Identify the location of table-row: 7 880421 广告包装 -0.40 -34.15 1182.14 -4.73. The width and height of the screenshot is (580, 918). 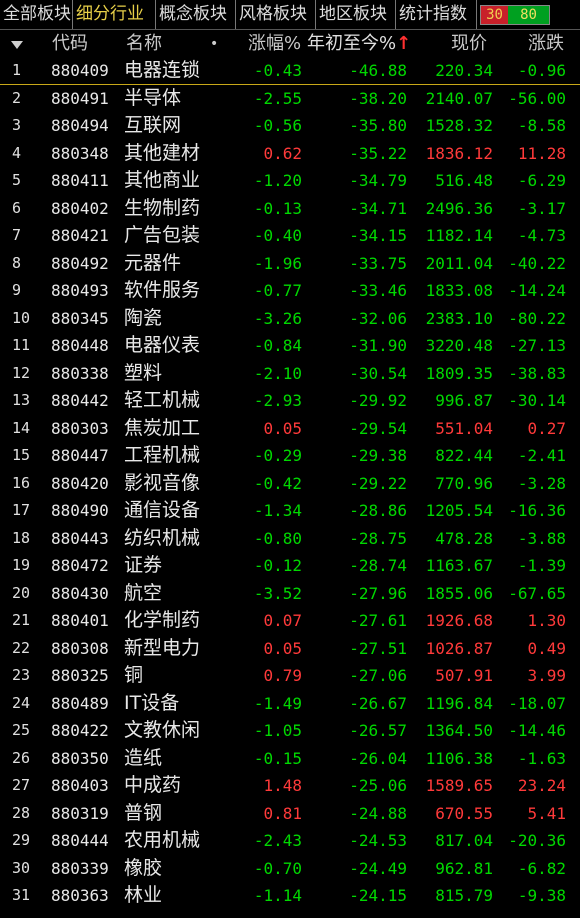
(290, 236).